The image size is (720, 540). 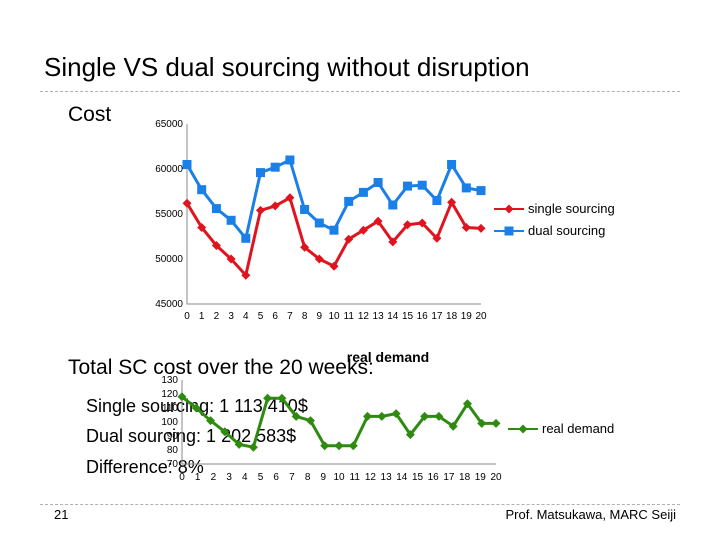 I want to click on demand-legend-label: real demand, so click(x=578, y=428).